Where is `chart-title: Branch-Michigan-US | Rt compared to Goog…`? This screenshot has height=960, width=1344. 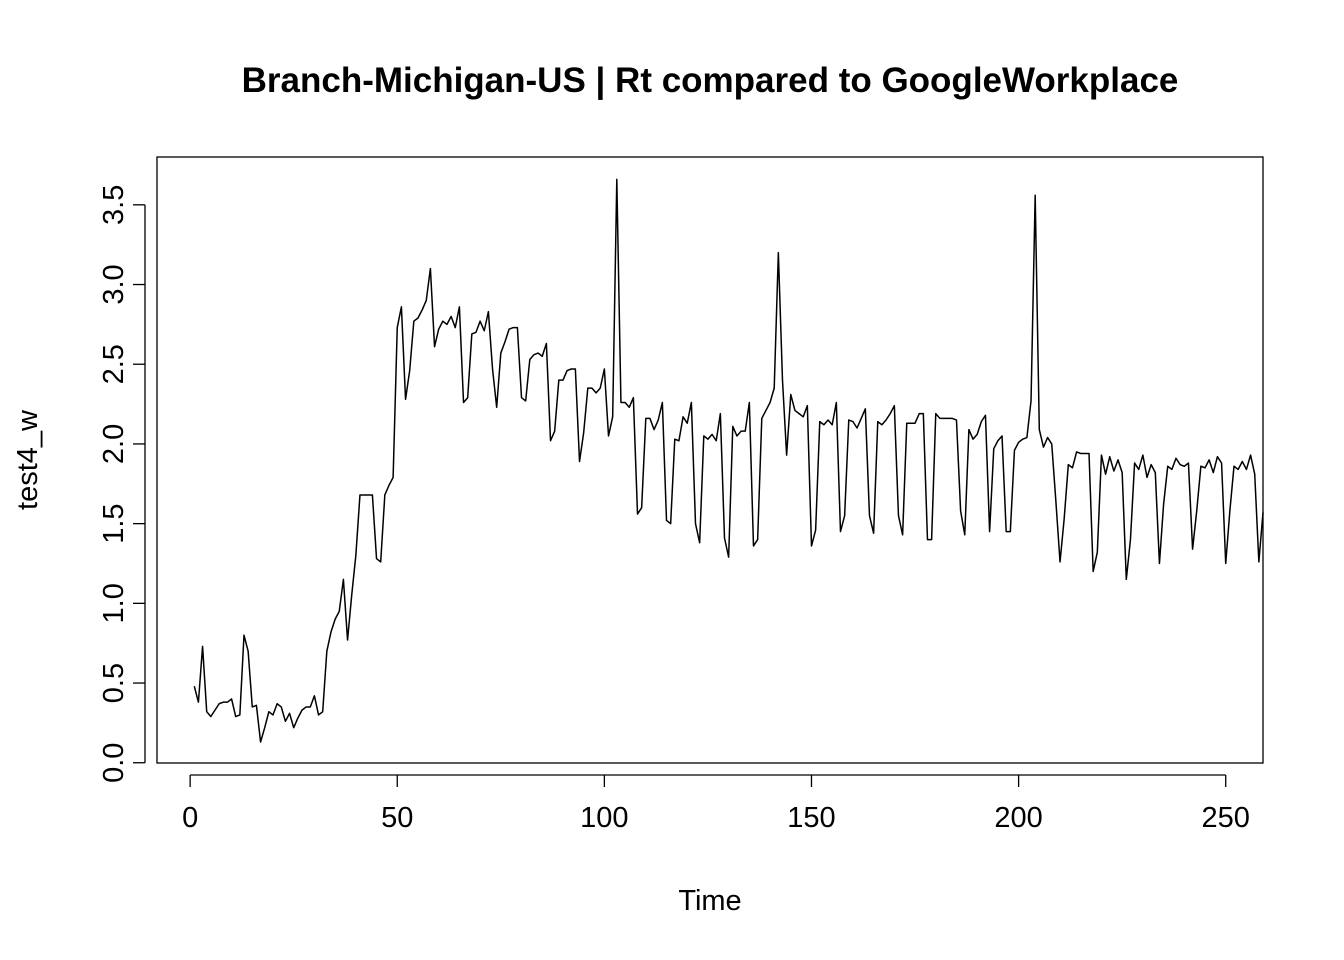
chart-title: Branch-Michigan-US | Rt compared to Goog… is located at coordinates (710, 80).